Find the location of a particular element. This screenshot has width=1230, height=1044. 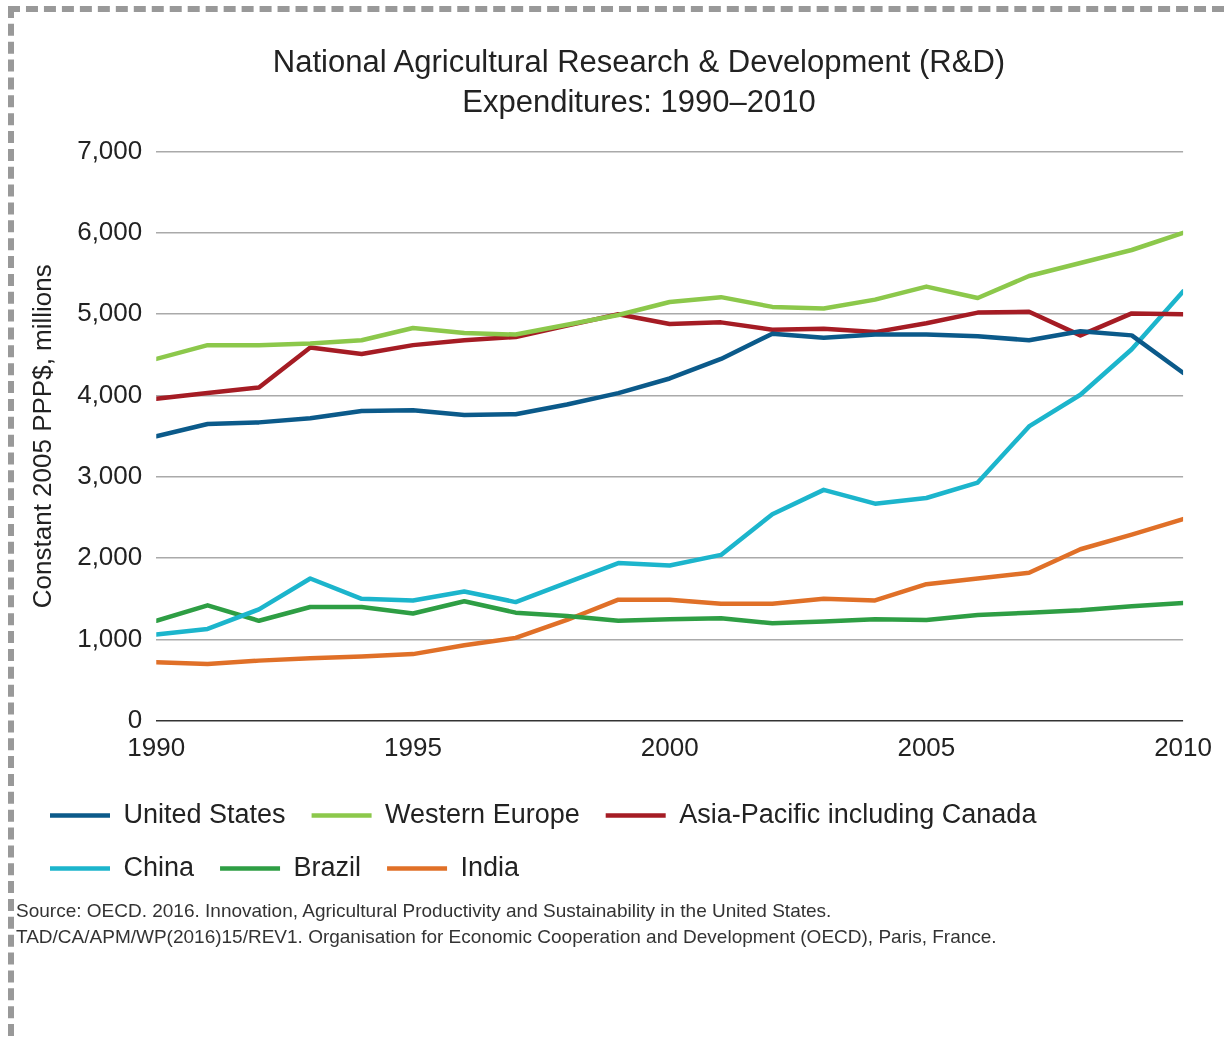

y-tick-label: 6,000 is located at coordinates (110, 231).